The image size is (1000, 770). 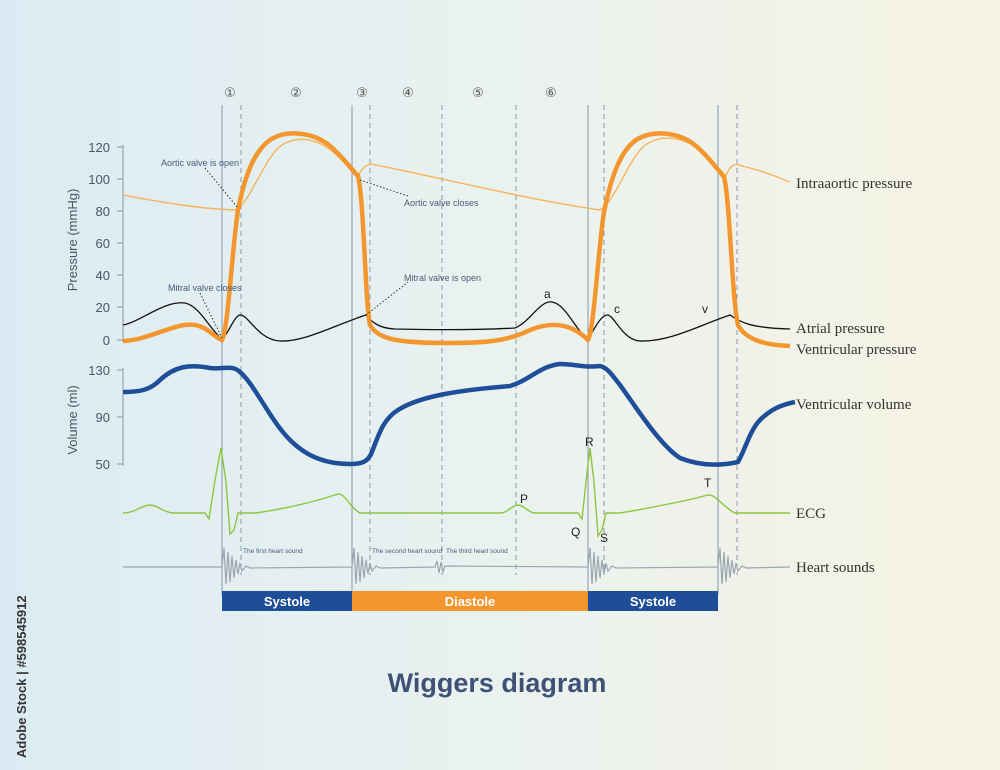 What do you see at coordinates (273, 551) in the screenshot?
I see `annotation-first-sound: The first heart sound` at bounding box center [273, 551].